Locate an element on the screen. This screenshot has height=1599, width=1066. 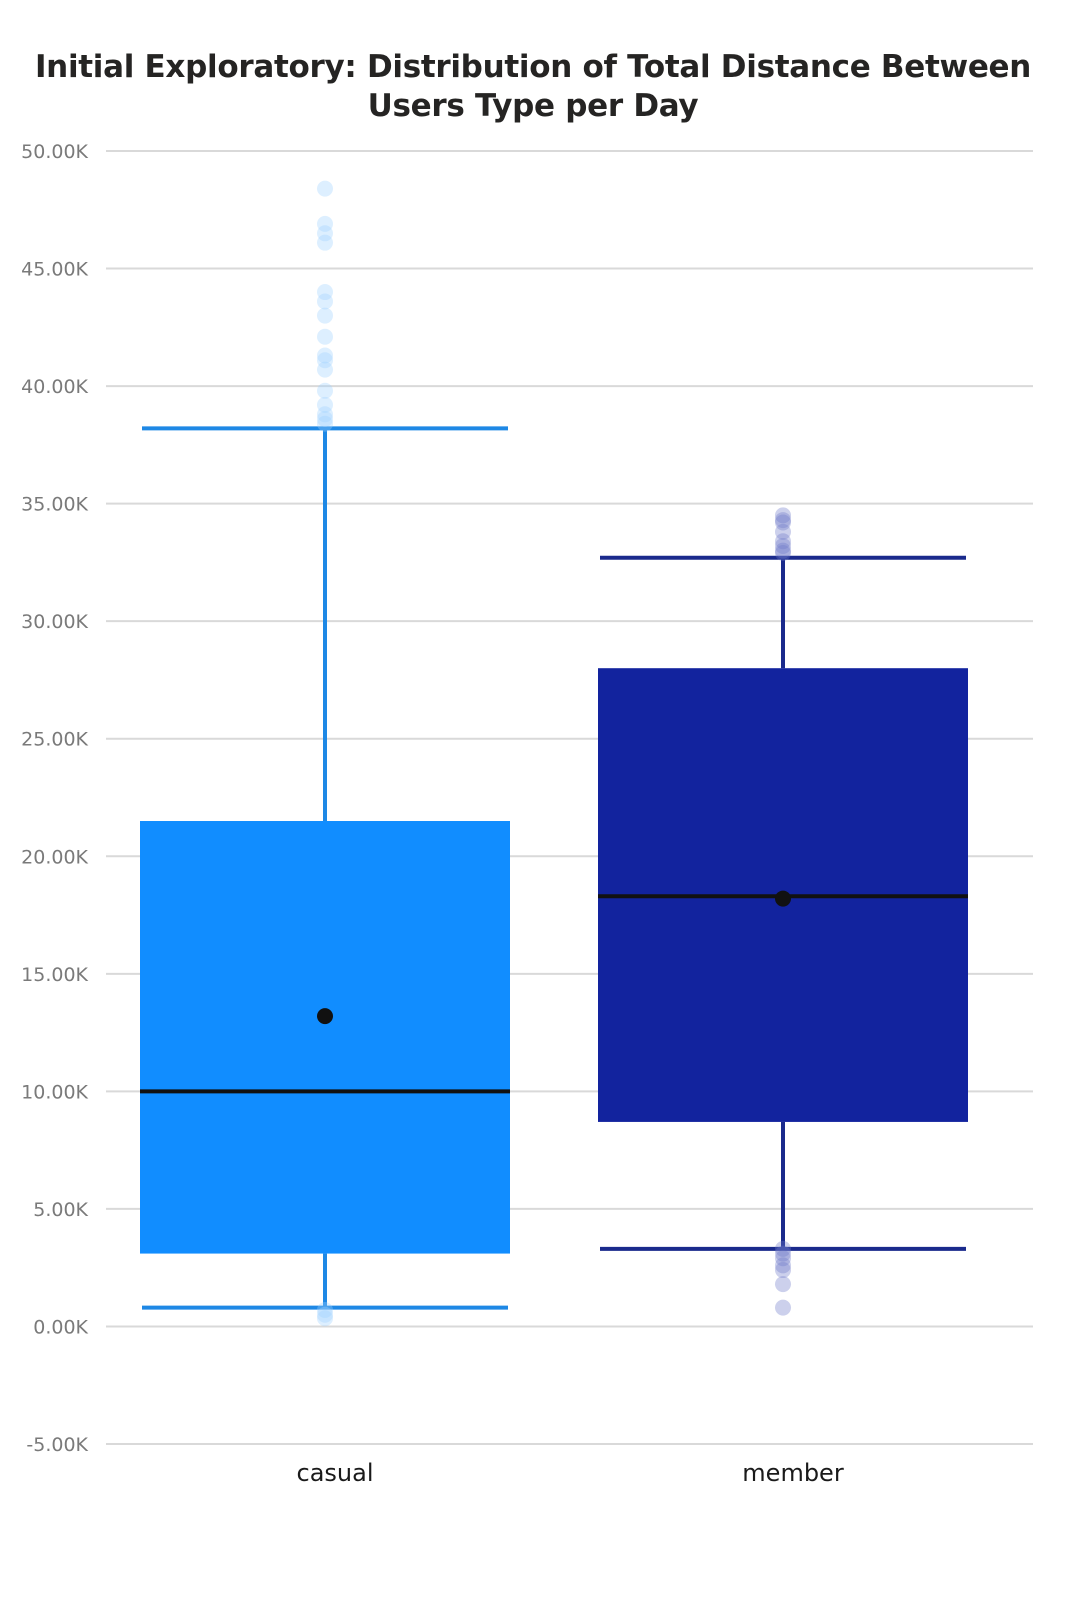
y-tick-label: 20.00K is located at coordinates (54, 857).